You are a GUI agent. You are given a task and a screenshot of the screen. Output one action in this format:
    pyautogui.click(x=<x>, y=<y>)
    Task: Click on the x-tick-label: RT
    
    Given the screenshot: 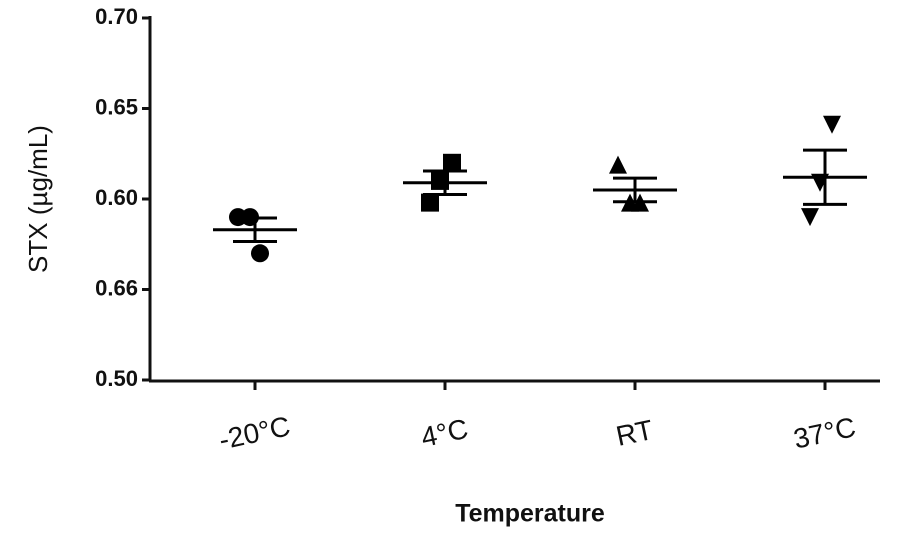 What is the action you would take?
    pyautogui.click(x=634, y=433)
    